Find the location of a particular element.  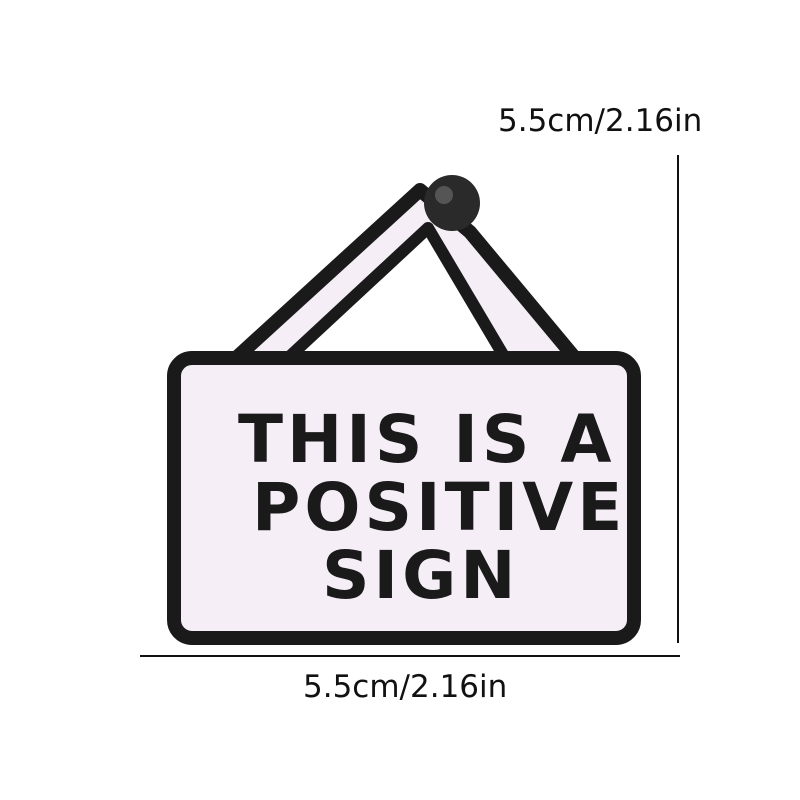

width-dimension-line is located at coordinates (410, 656).